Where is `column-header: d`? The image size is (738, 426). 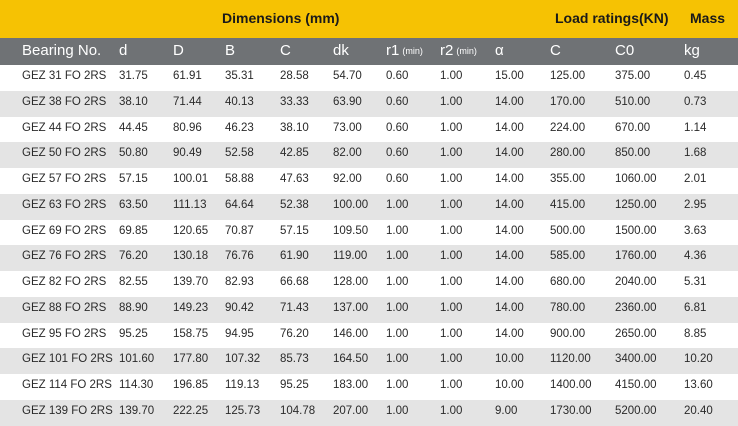 column-header: d is located at coordinates (123, 50).